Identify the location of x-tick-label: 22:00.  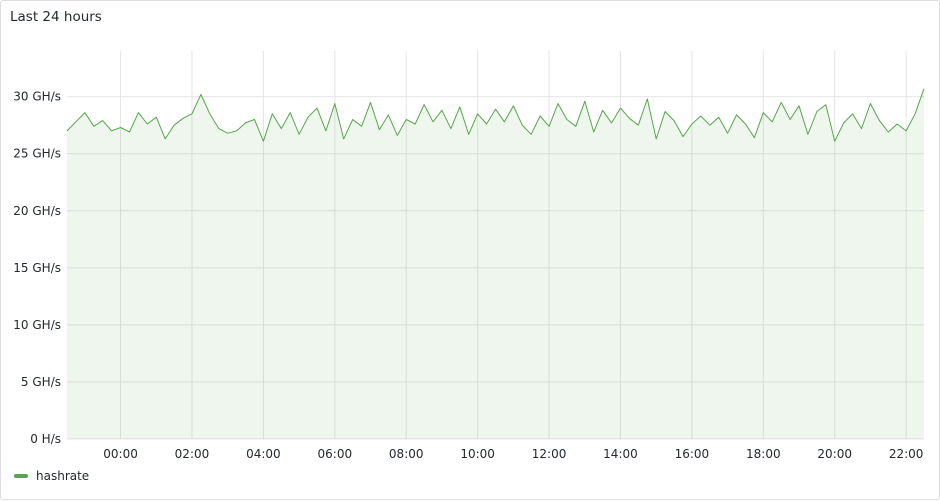
(906, 454).